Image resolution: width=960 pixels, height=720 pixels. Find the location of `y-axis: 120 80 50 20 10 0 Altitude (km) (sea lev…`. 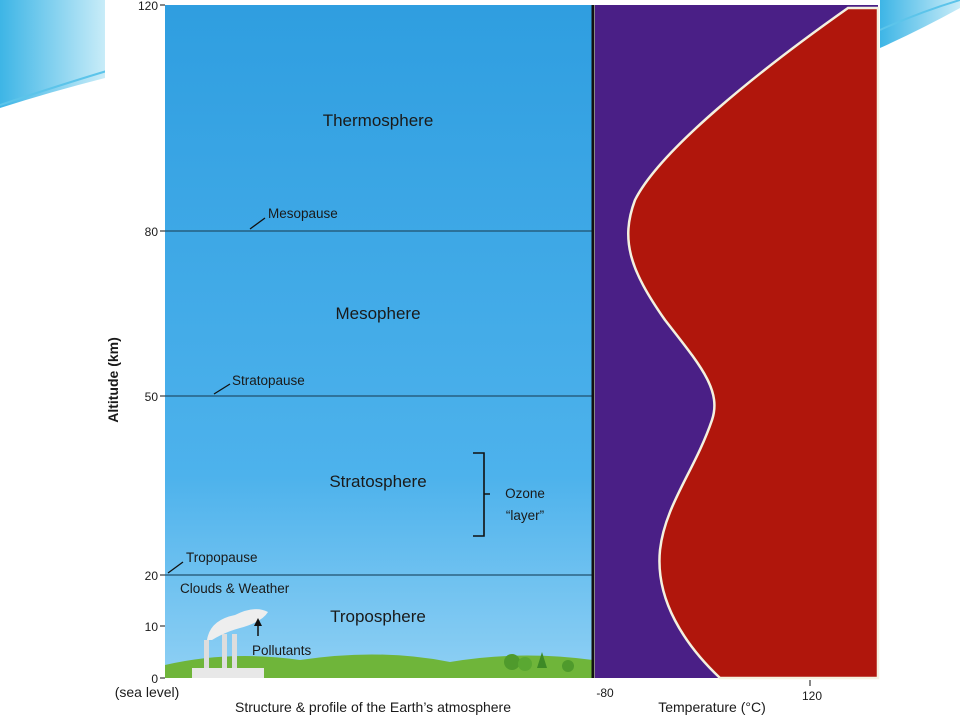

y-axis: 120 80 50 20 10 0 Altitude (km) (sea lev… is located at coordinates (142, 350).